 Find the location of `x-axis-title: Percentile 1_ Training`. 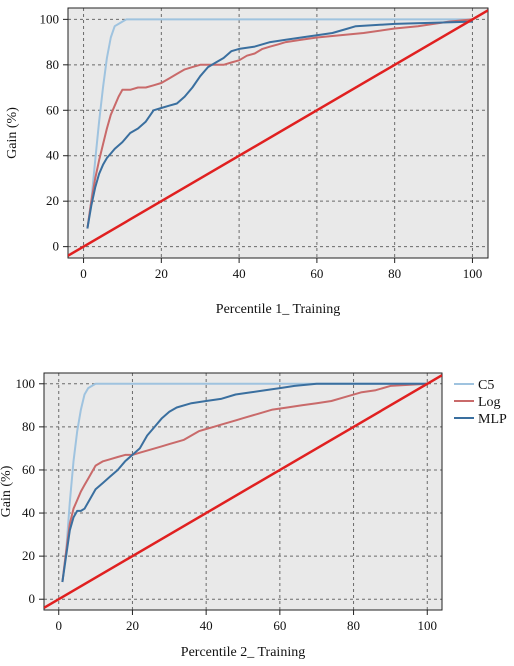

x-axis-title: Percentile 1_ Training is located at coordinates (278, 309).